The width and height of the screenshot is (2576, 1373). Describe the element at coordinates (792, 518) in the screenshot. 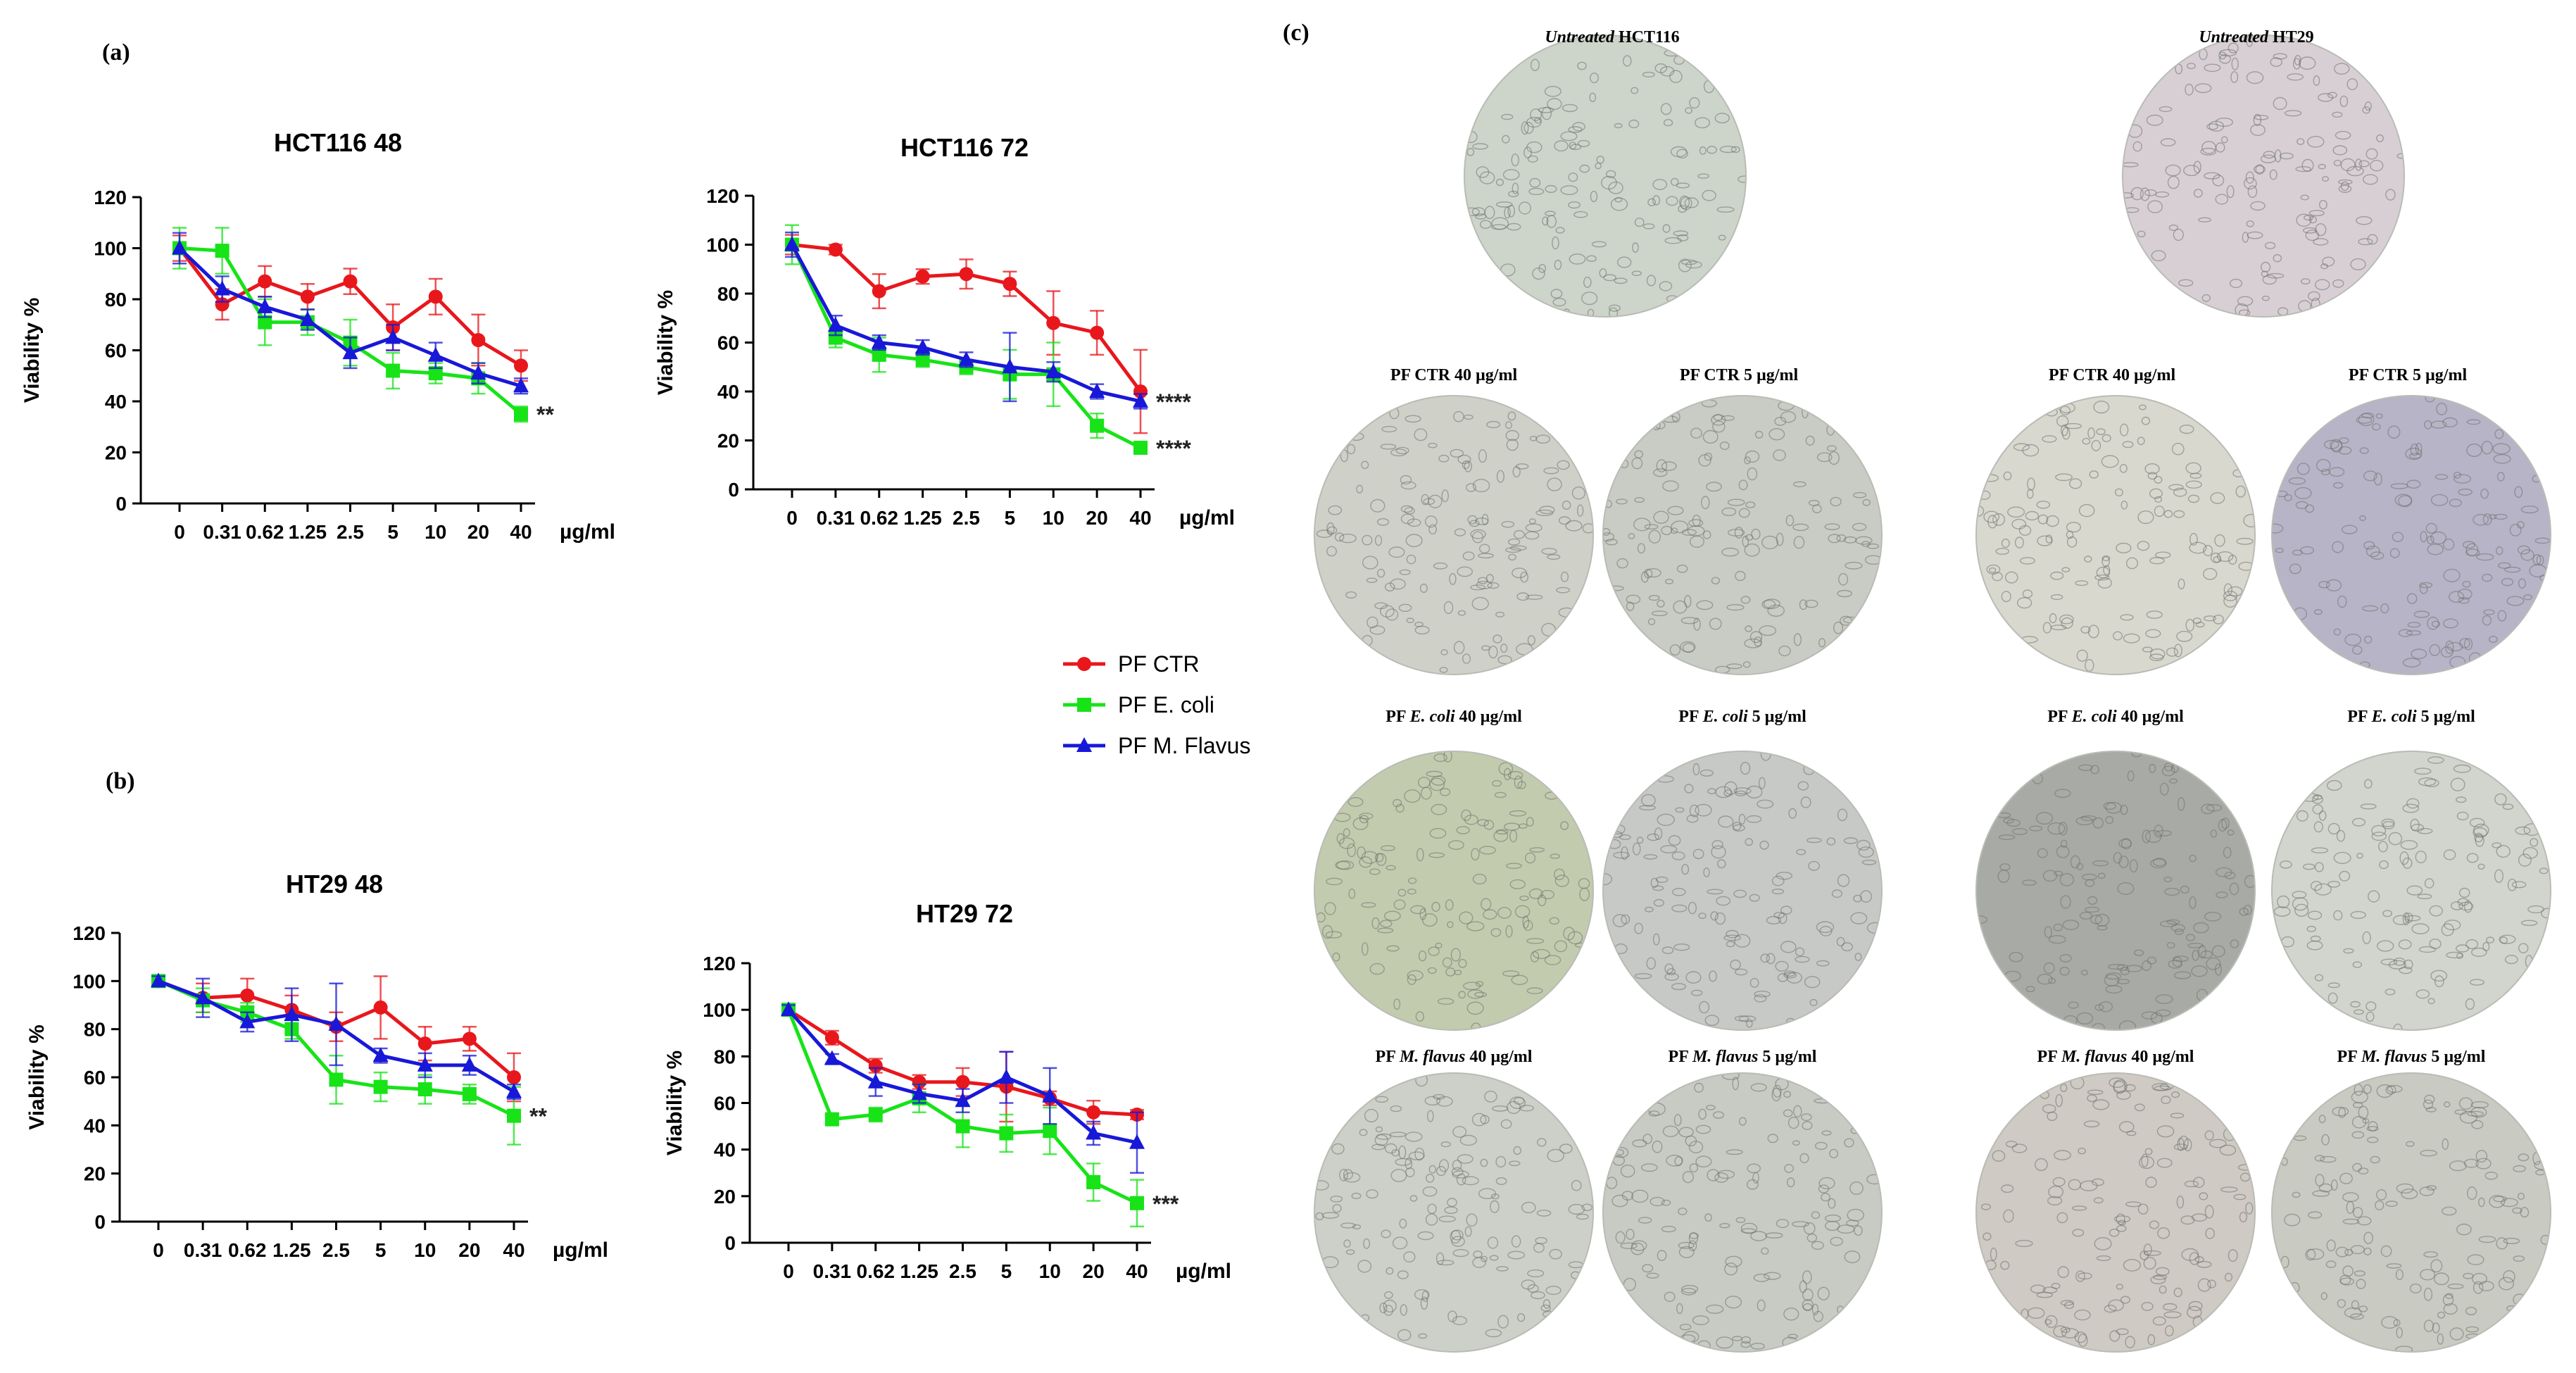

I see `x-tick-label: 0` at that location.